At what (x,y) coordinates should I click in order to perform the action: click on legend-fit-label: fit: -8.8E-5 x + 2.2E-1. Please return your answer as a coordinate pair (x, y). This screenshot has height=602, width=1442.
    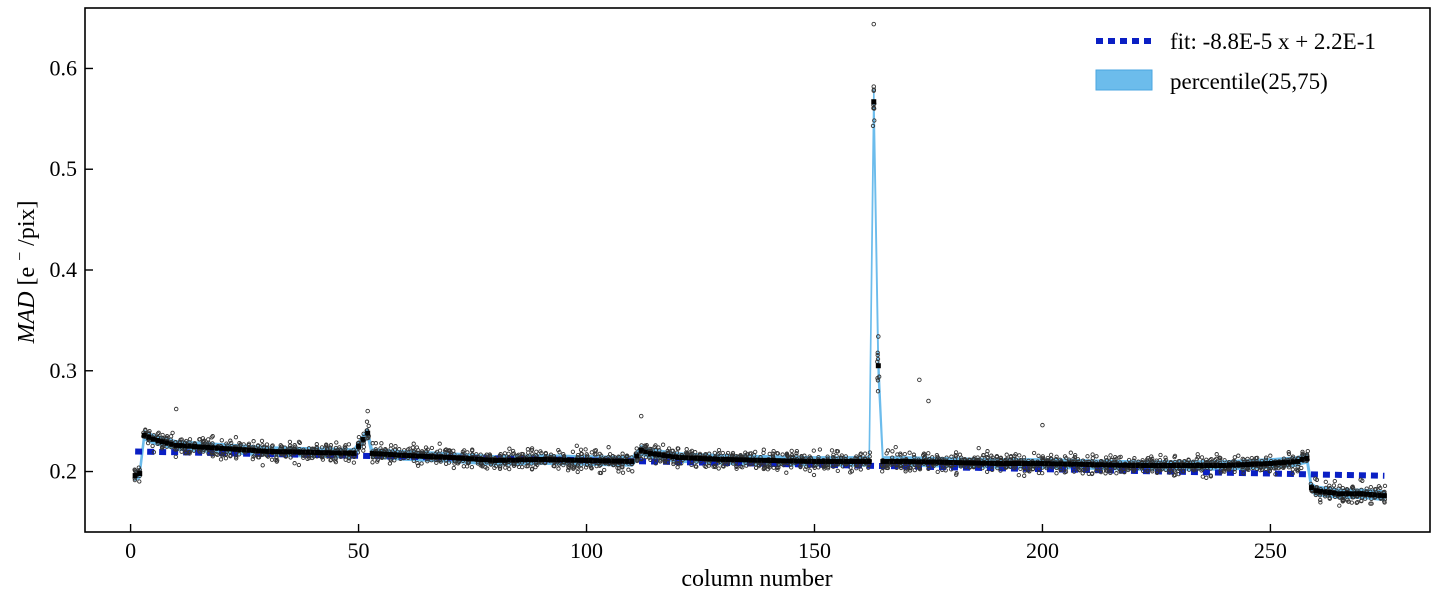
    Looking at the image, I should click on (1273, 41).